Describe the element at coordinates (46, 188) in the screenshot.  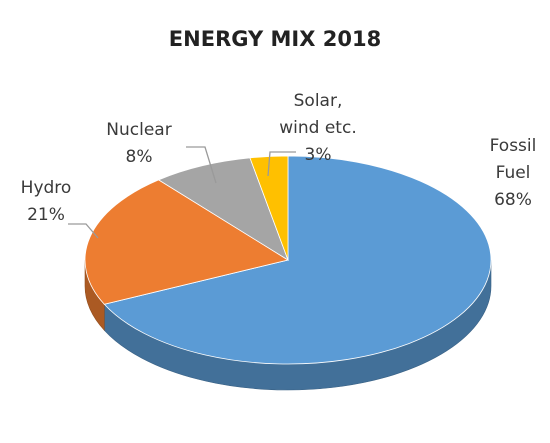
I see `label-line: Hydro` at that location.